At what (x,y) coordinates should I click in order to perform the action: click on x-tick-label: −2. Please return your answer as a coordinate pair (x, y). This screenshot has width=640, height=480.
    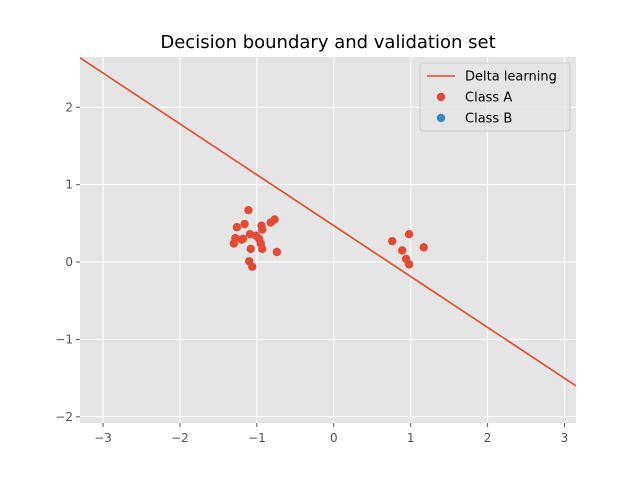
    Looking at the image, I should click on (180, 438).